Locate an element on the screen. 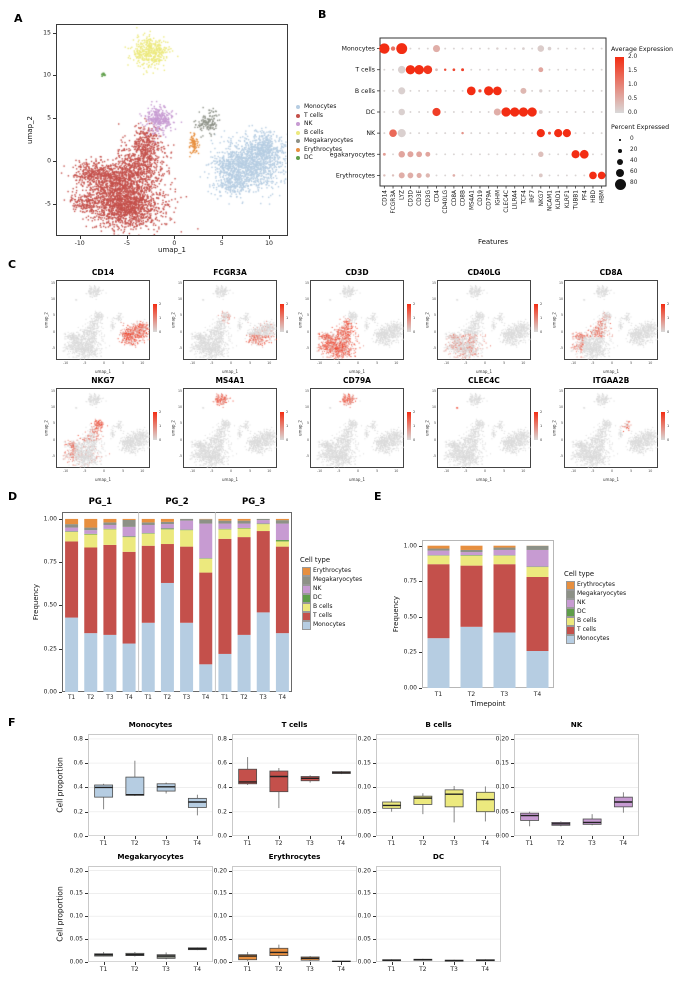 This screenshot has width=685, height=981. expression-tick-label: 0.5 is located at coordinates (633, 99).